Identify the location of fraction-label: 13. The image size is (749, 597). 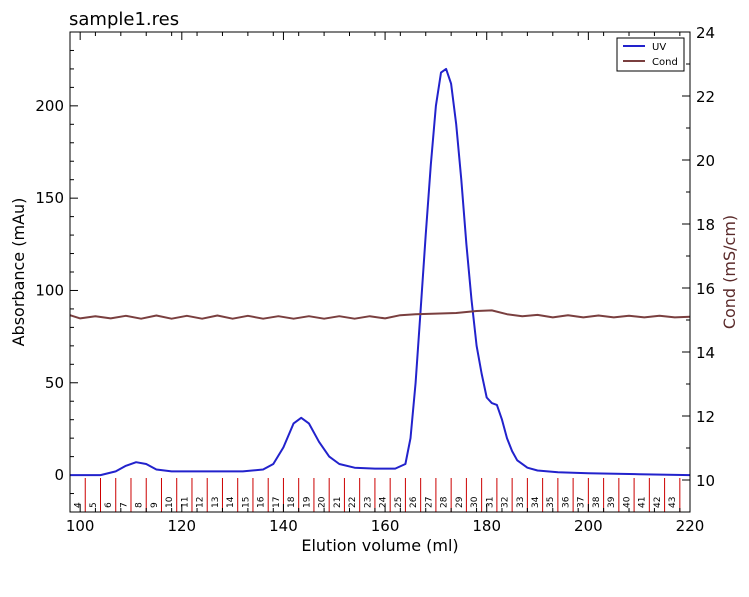
(216, 502).